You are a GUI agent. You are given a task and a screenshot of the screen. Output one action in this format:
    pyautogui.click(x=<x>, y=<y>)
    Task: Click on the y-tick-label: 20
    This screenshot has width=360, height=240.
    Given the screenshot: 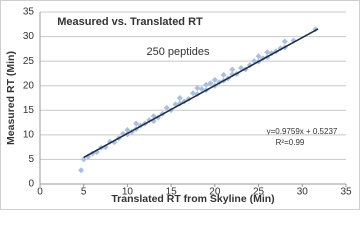 What is the action you would take?
    pyautogui.click(x=29, y=85)
    